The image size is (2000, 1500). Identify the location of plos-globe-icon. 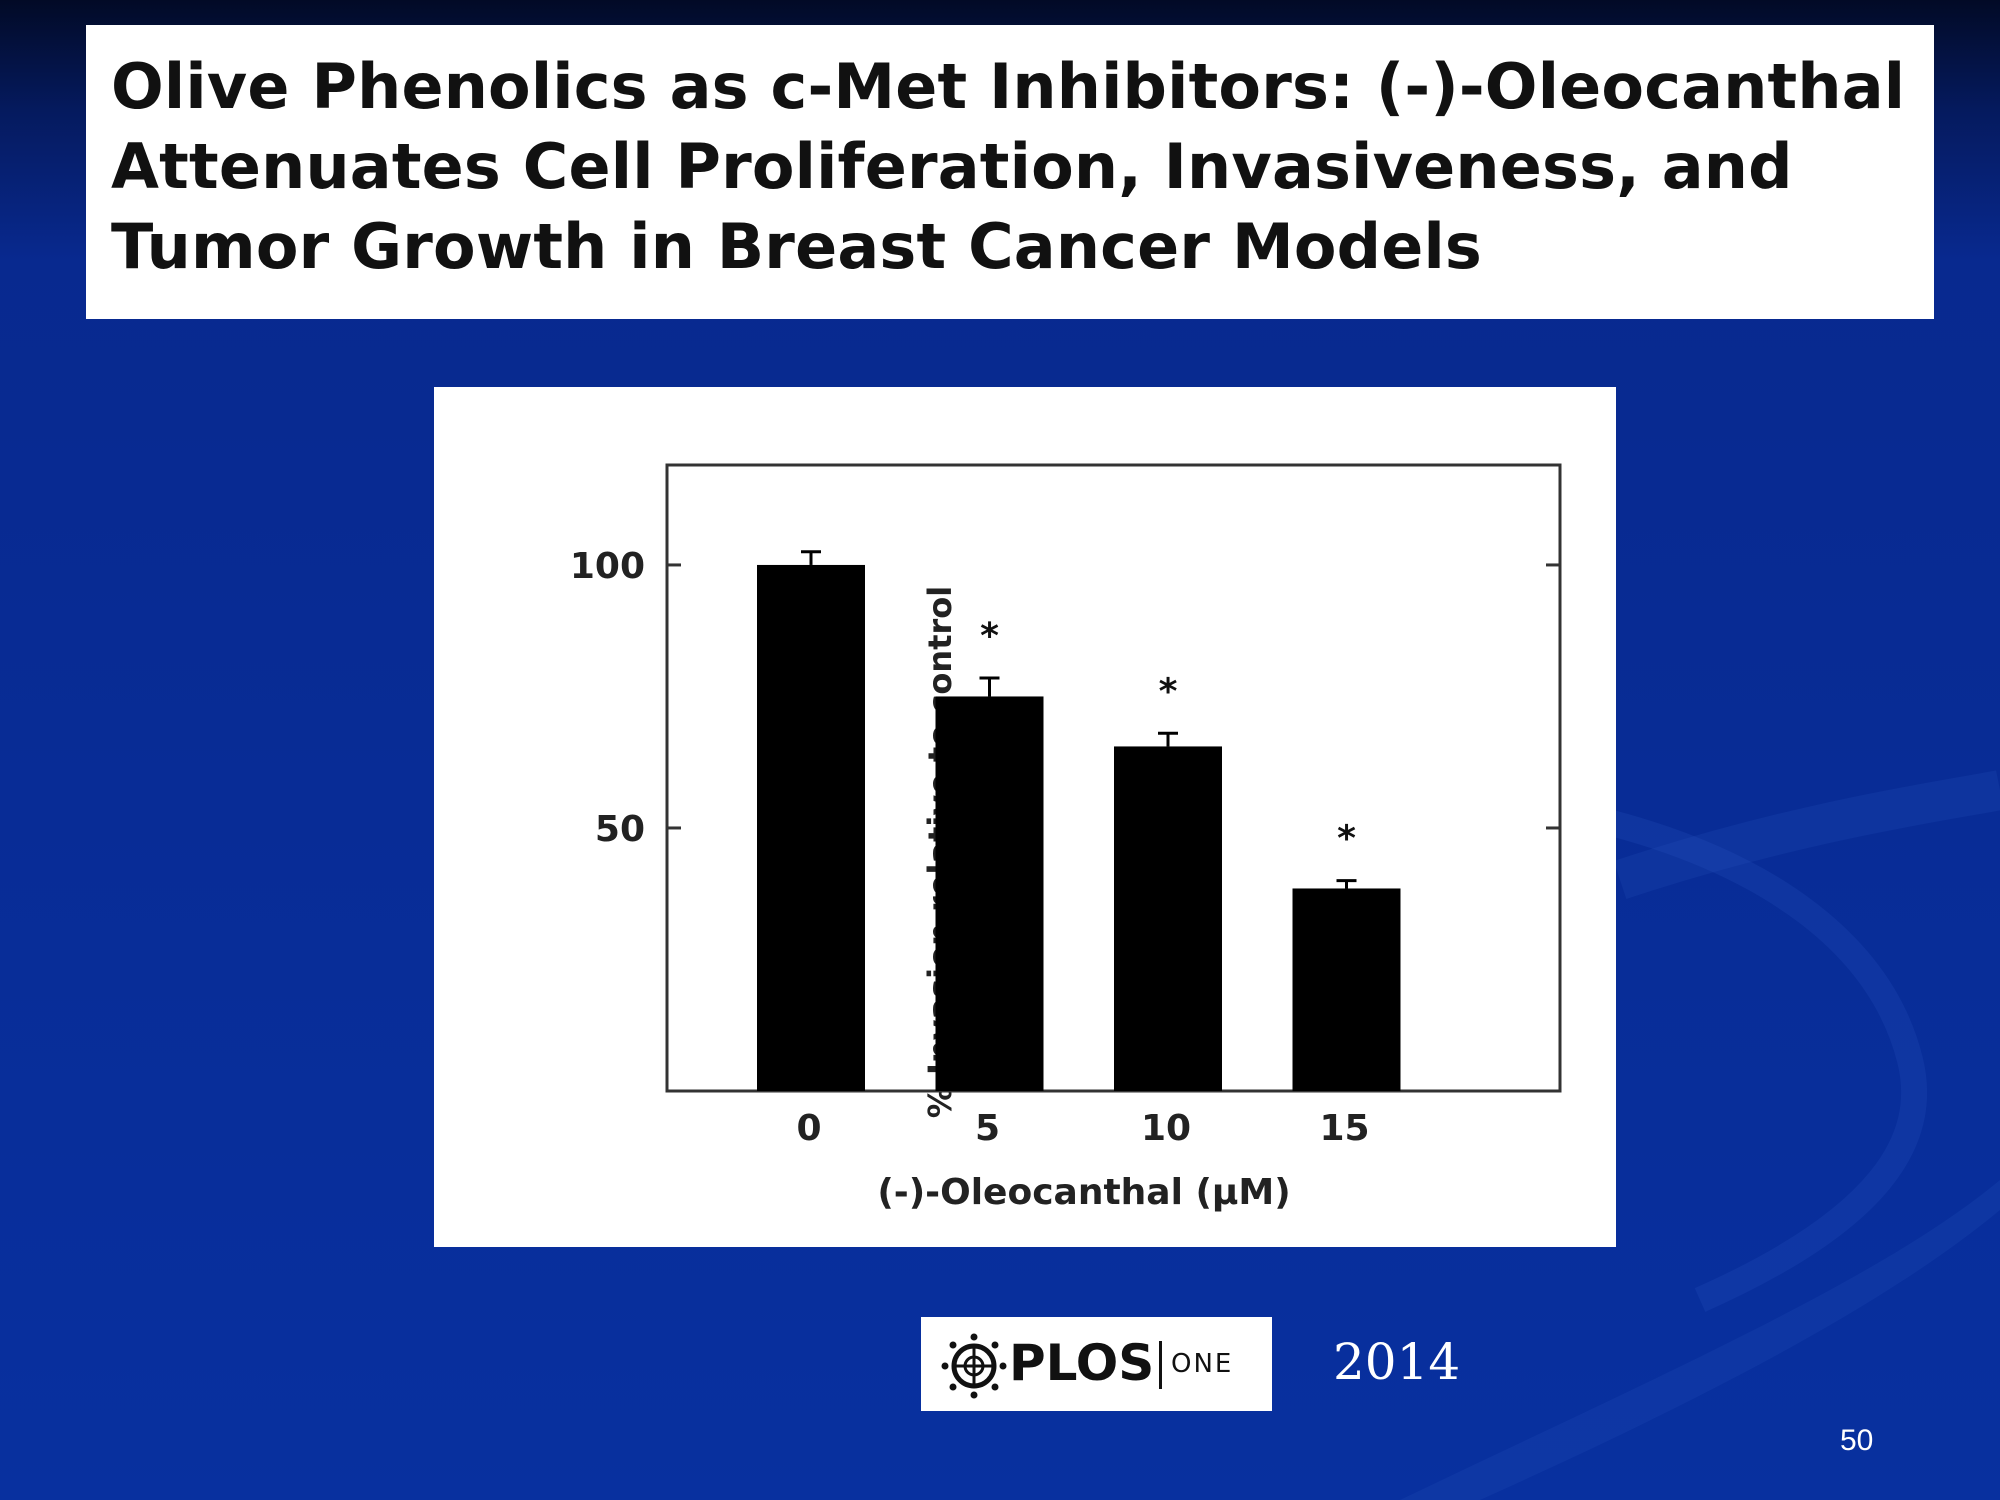
(974, 1366).